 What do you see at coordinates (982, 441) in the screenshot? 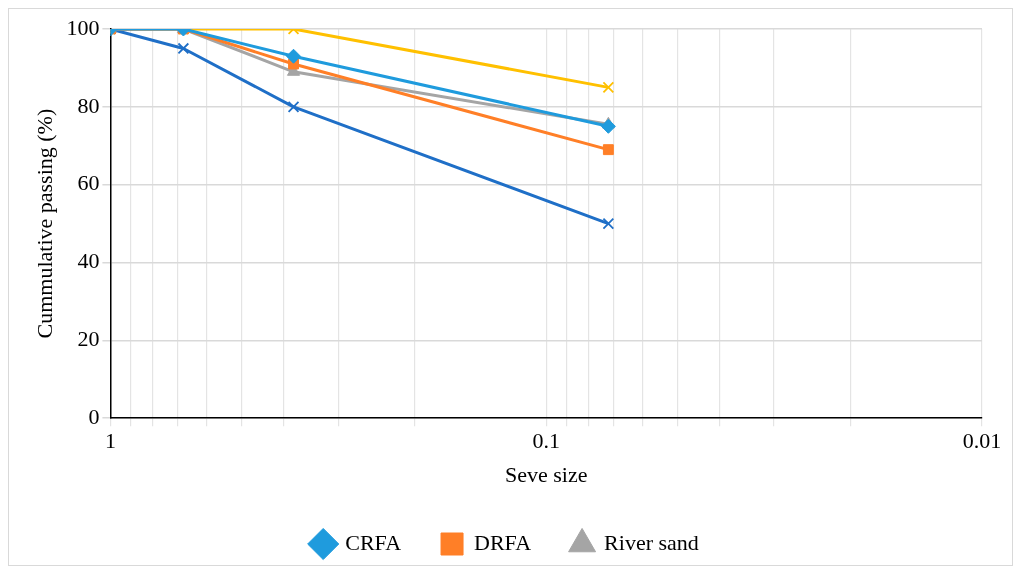
I see `x-tick-label: 0.01` at bounding box center [982, 441].